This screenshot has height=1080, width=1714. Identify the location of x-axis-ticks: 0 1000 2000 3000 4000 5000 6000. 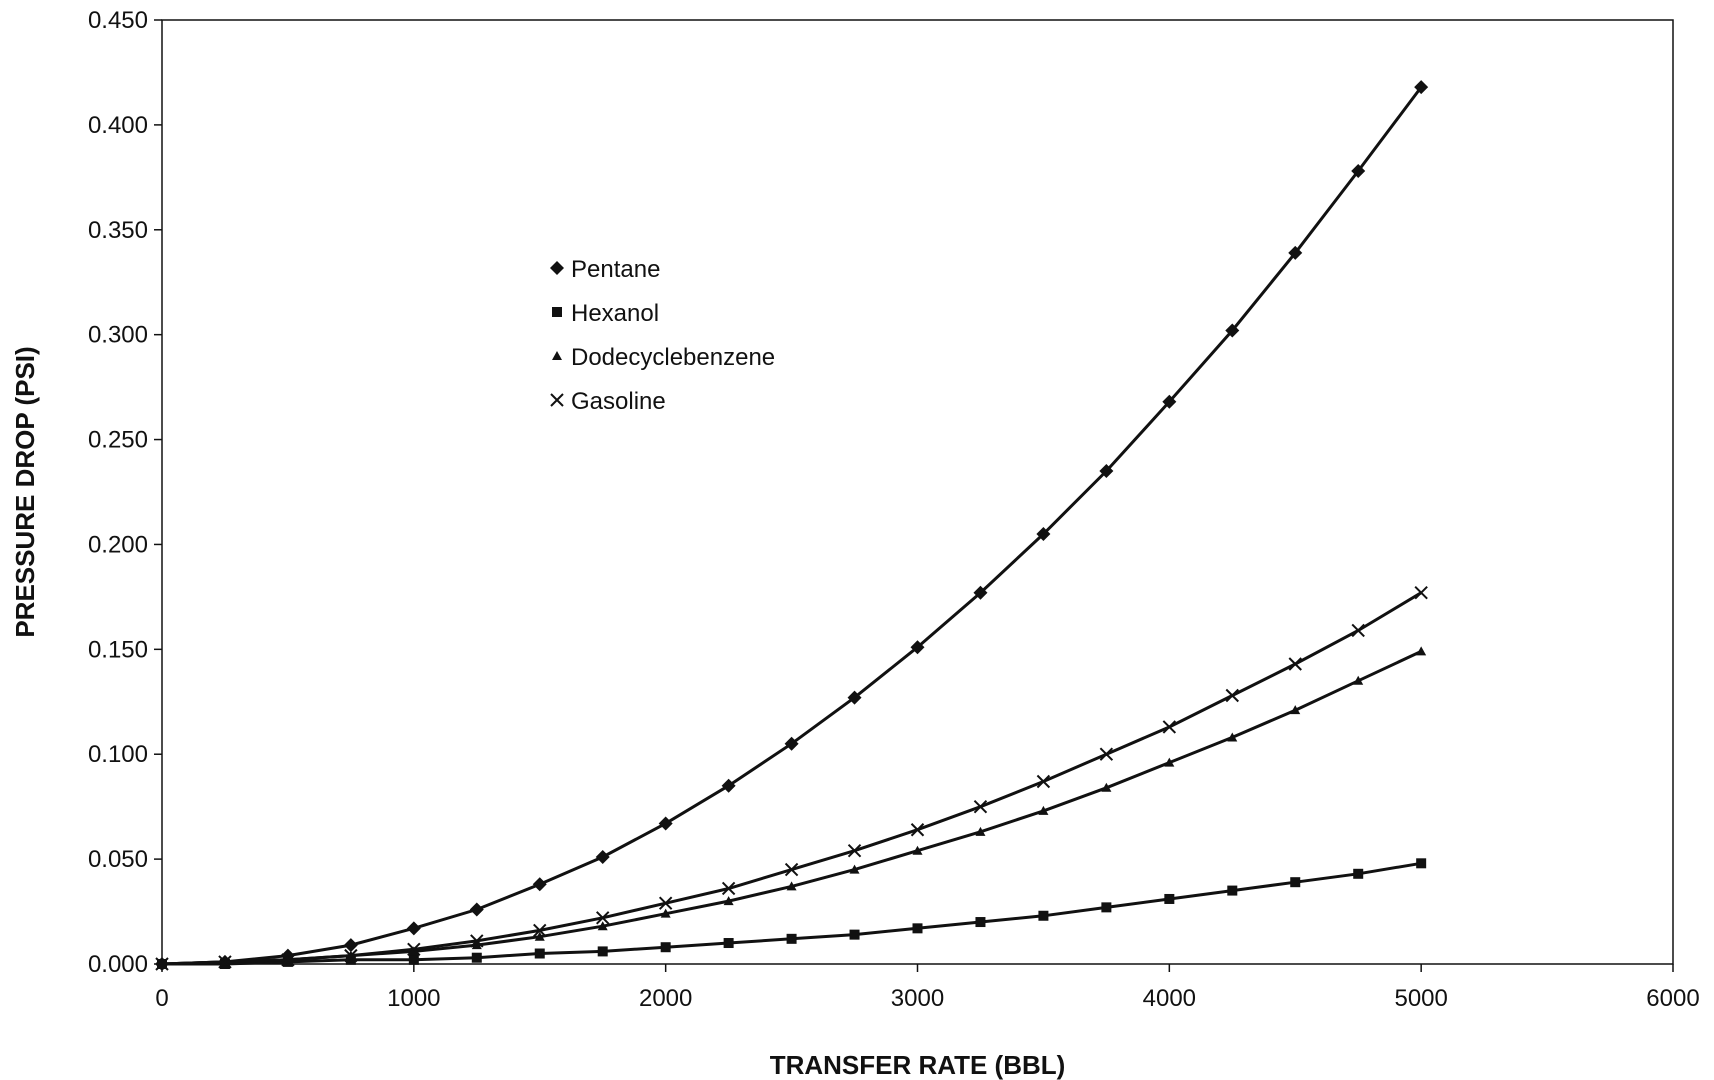
(927, 988).